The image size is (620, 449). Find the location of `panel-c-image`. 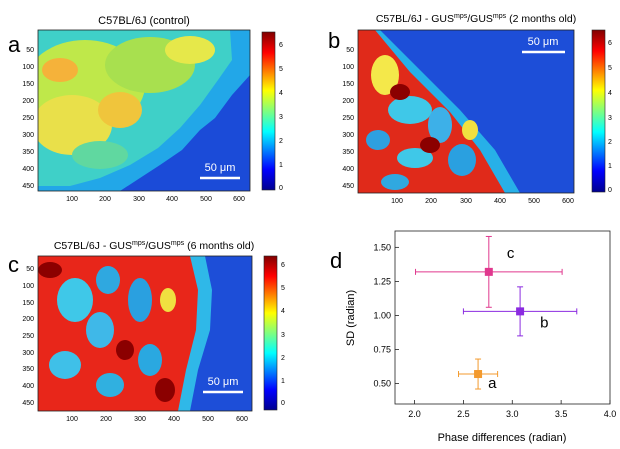

panel-c-image is located at coordinates (145, 333).